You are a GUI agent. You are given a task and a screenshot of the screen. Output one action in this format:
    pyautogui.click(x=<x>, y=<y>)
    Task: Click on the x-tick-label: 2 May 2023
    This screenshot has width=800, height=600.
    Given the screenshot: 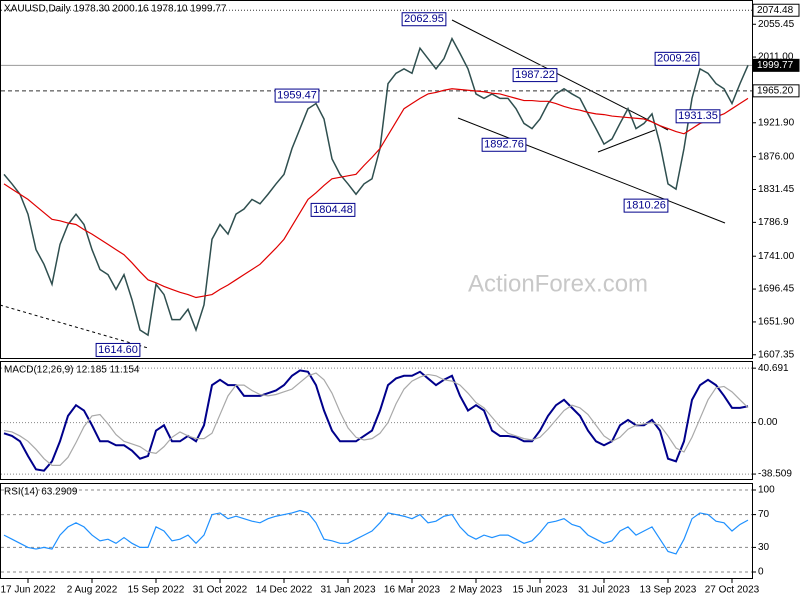 What is the action you would take?
    pyautogui.click(x=476, y=590)
    